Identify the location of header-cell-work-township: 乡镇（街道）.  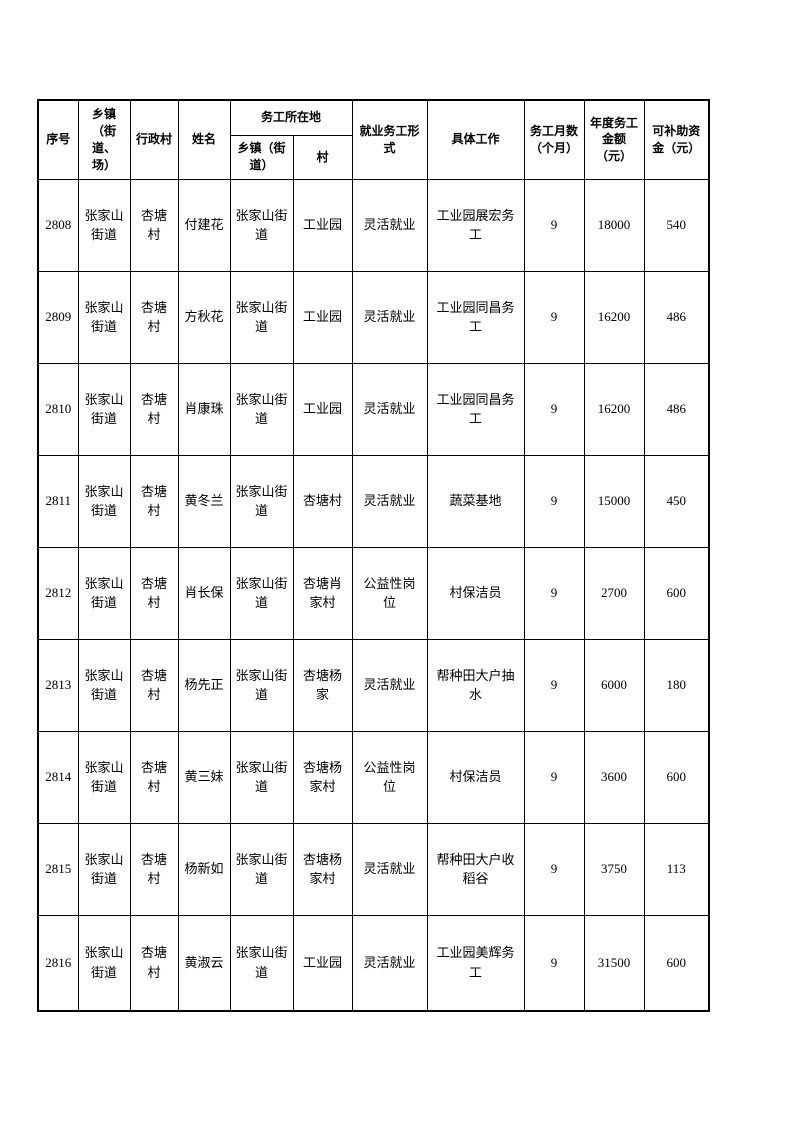
(261, 157).